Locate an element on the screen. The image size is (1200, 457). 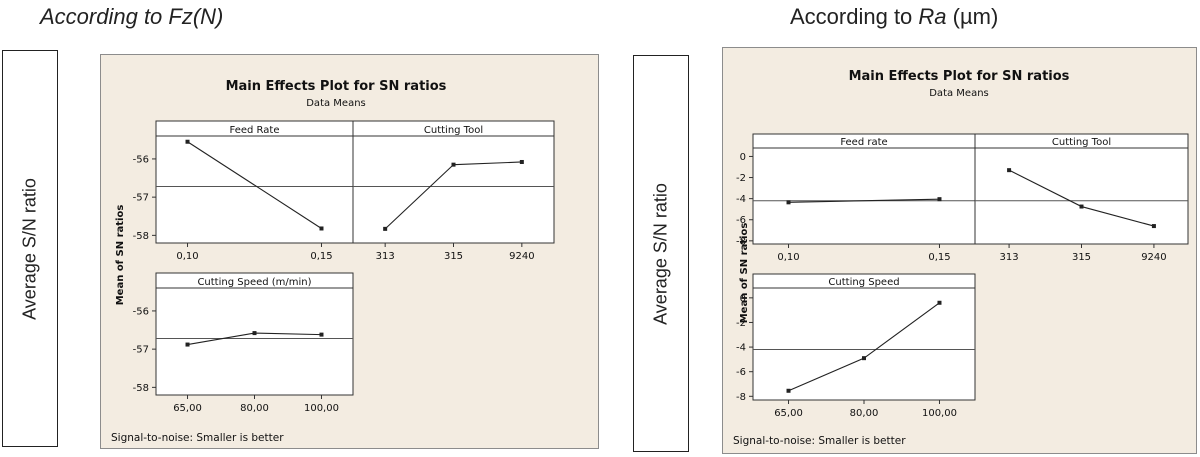
right-heading-suffix: (µm) is located at coordinates (972, 16).